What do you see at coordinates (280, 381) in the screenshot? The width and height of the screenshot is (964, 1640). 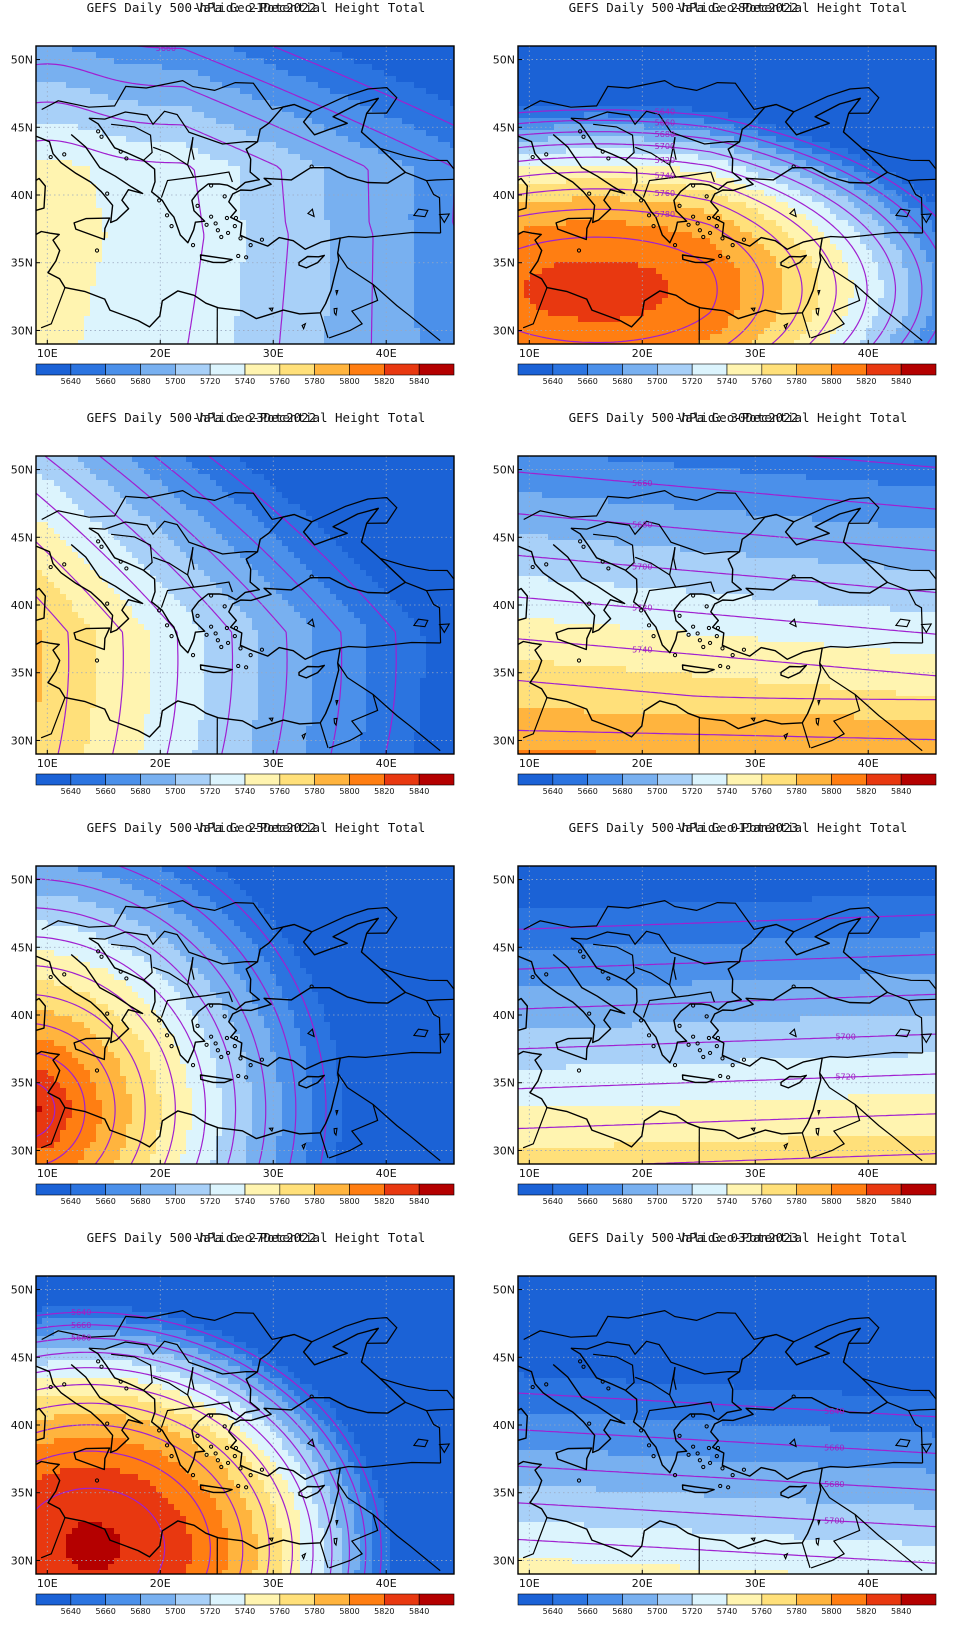 I see `colorbar-label: 5760` at bounding box center [280, 381].